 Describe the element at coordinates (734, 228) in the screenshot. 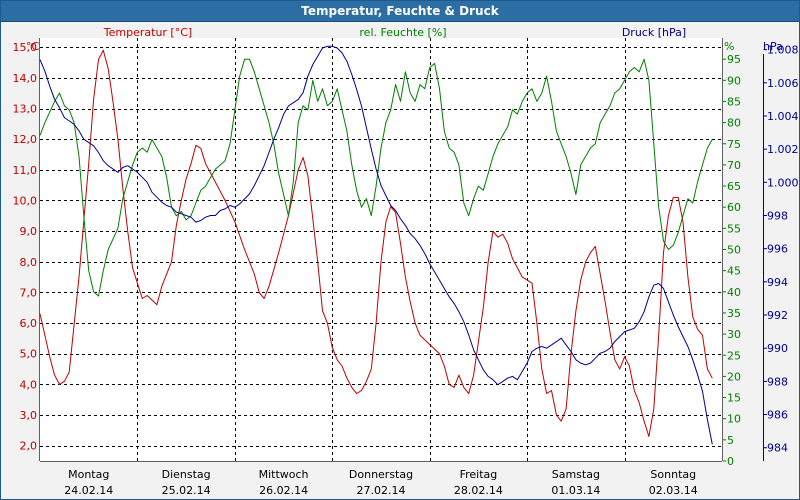

I see `humidity-tick-label-11: 55` at that location.